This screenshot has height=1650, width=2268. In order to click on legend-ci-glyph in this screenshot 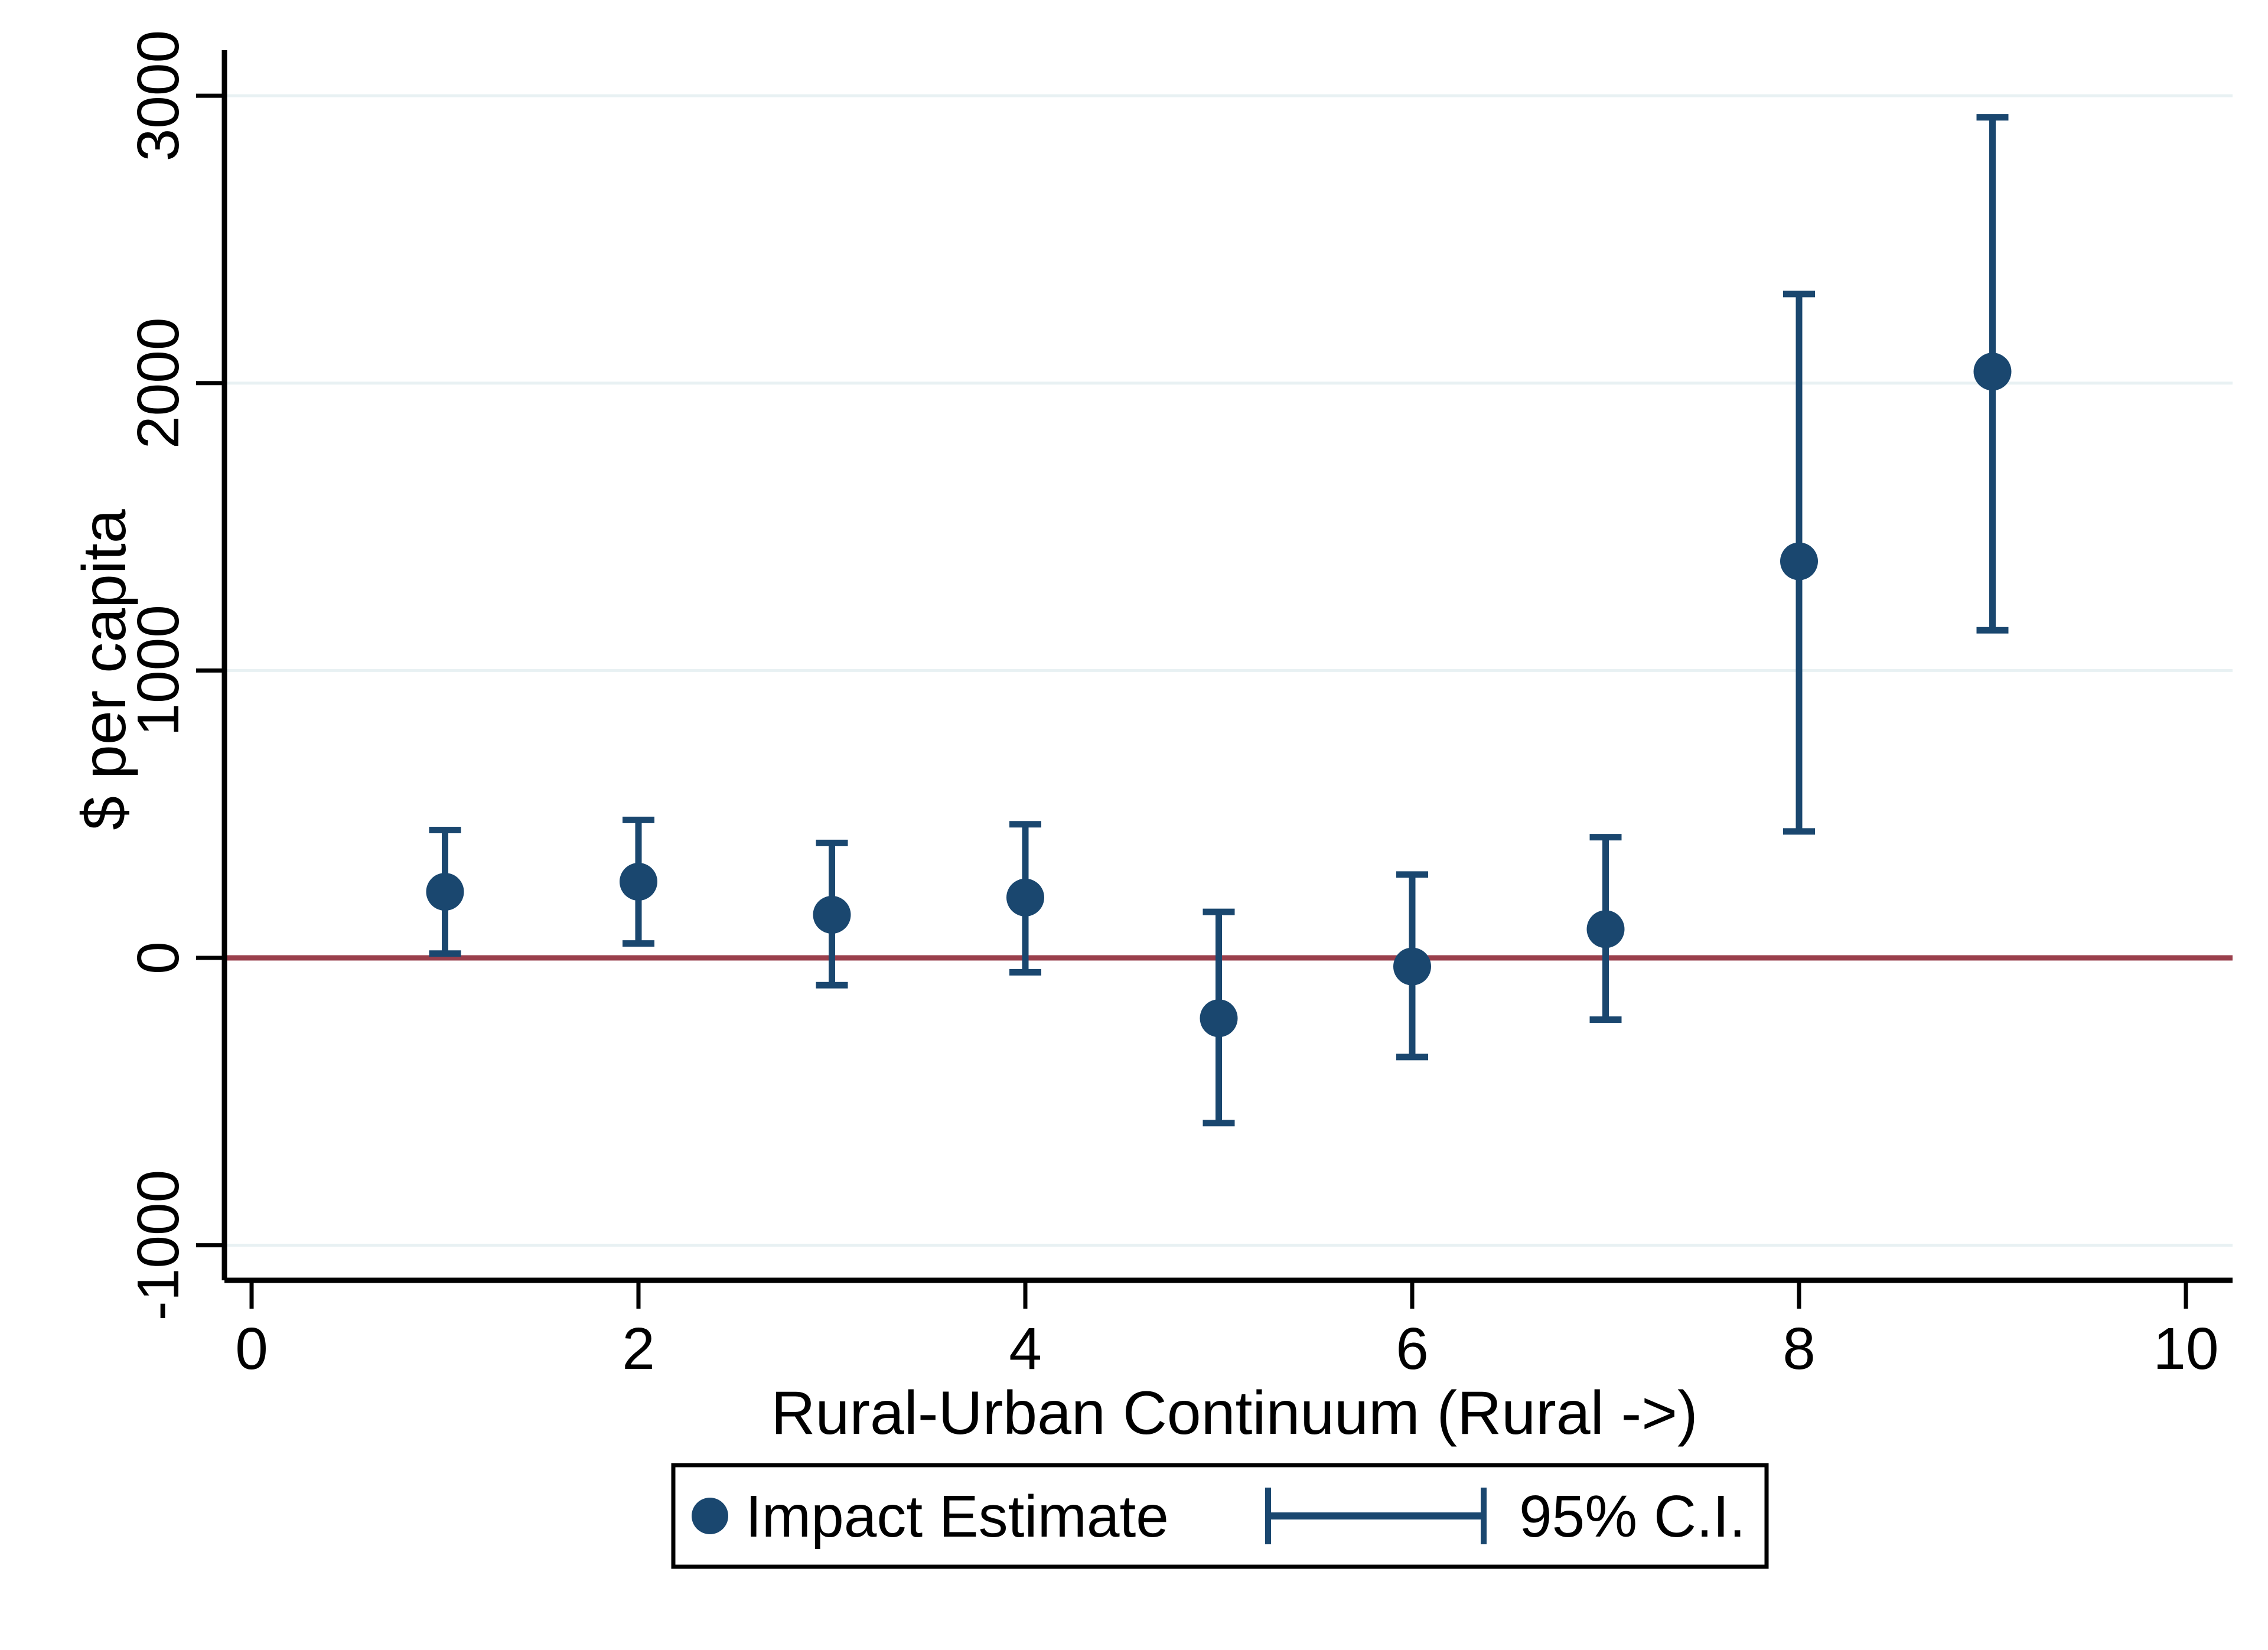, I will do `click(1376, 1516)`.